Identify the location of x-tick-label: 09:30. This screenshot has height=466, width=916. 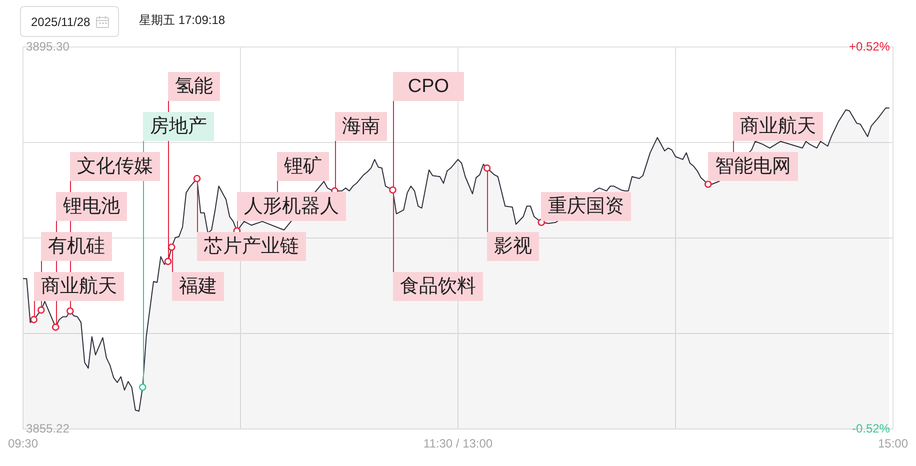
(23, 443).